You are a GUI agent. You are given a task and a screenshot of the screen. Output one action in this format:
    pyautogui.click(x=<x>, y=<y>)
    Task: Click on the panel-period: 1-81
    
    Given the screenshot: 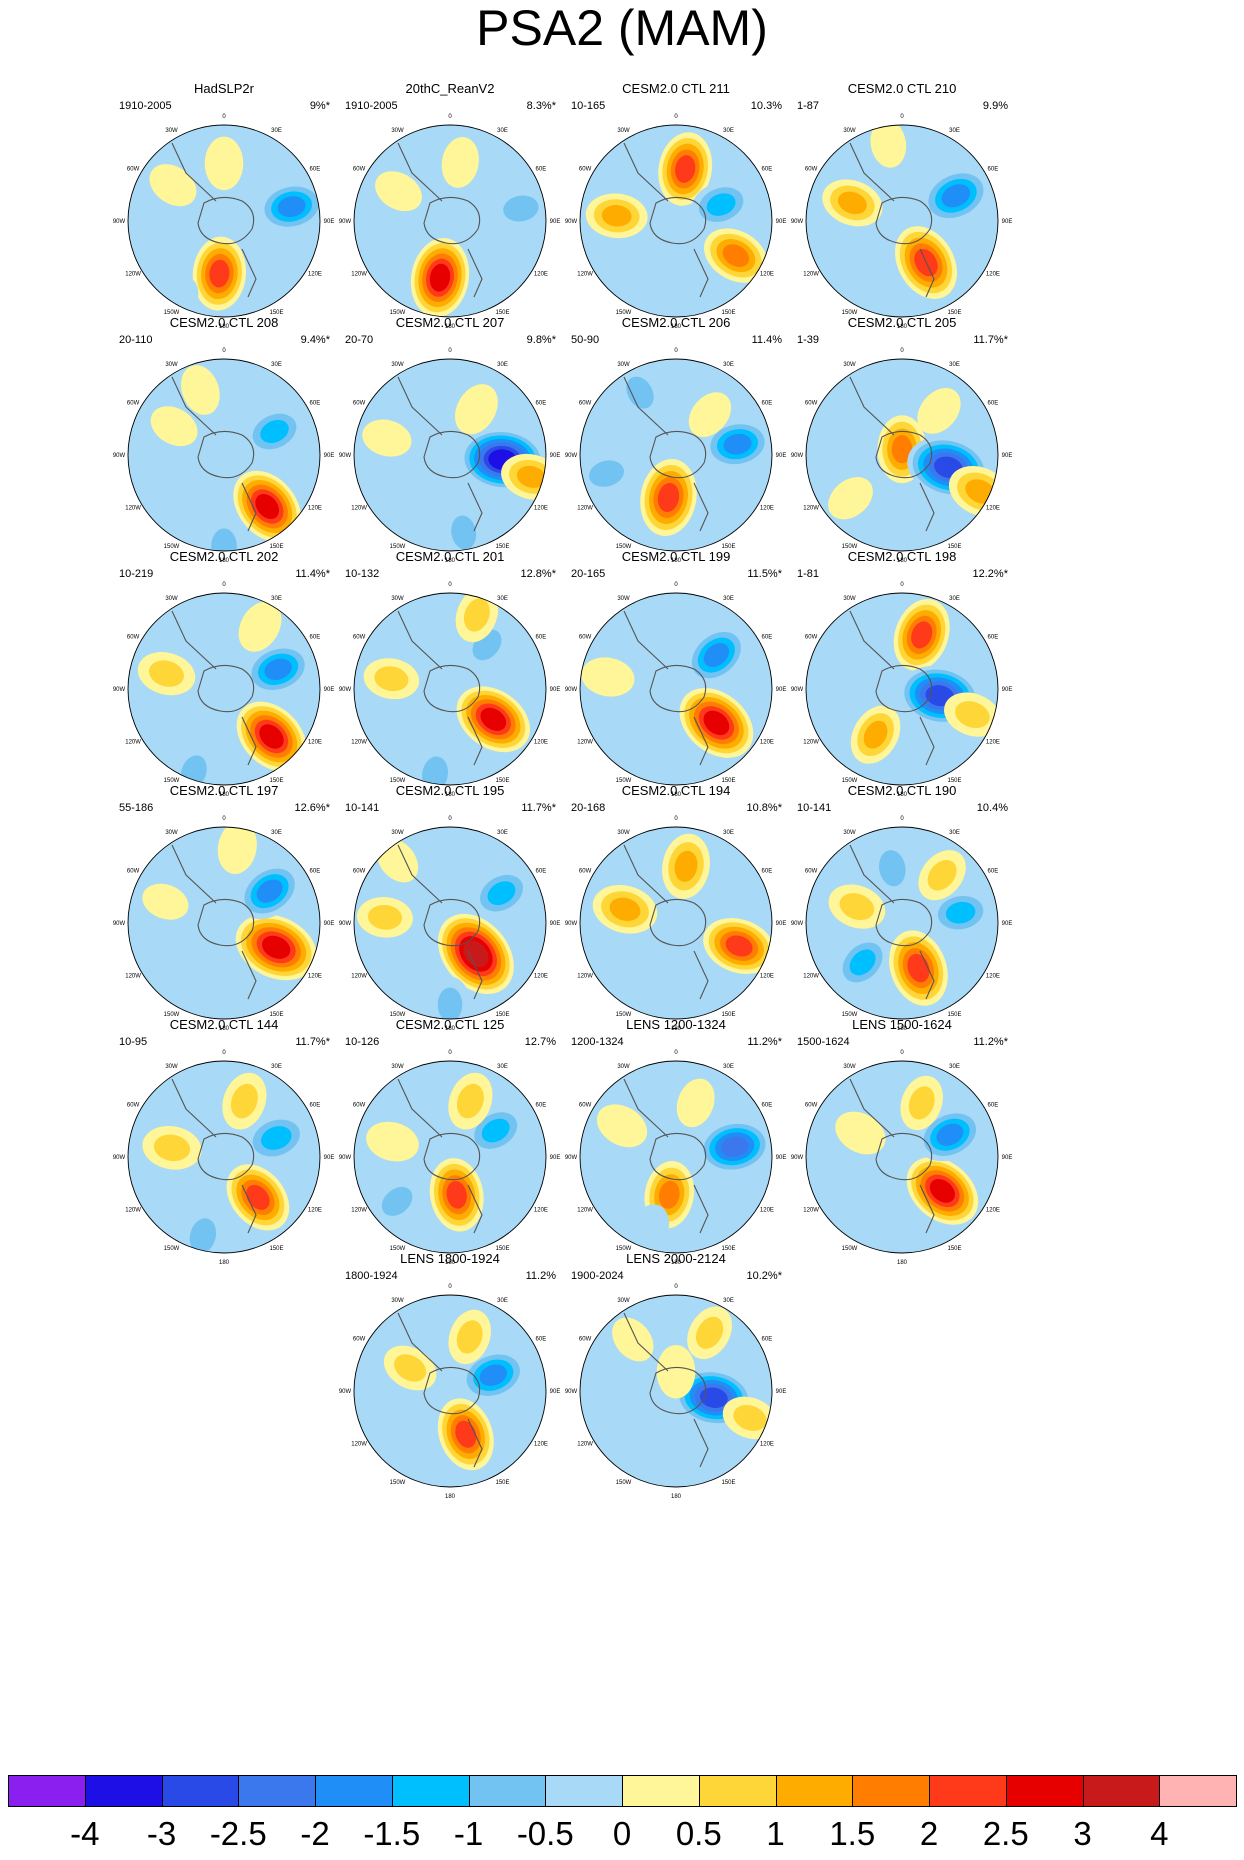 What is the action you would take?
    pyautogui.click(x=808, y=574)
    